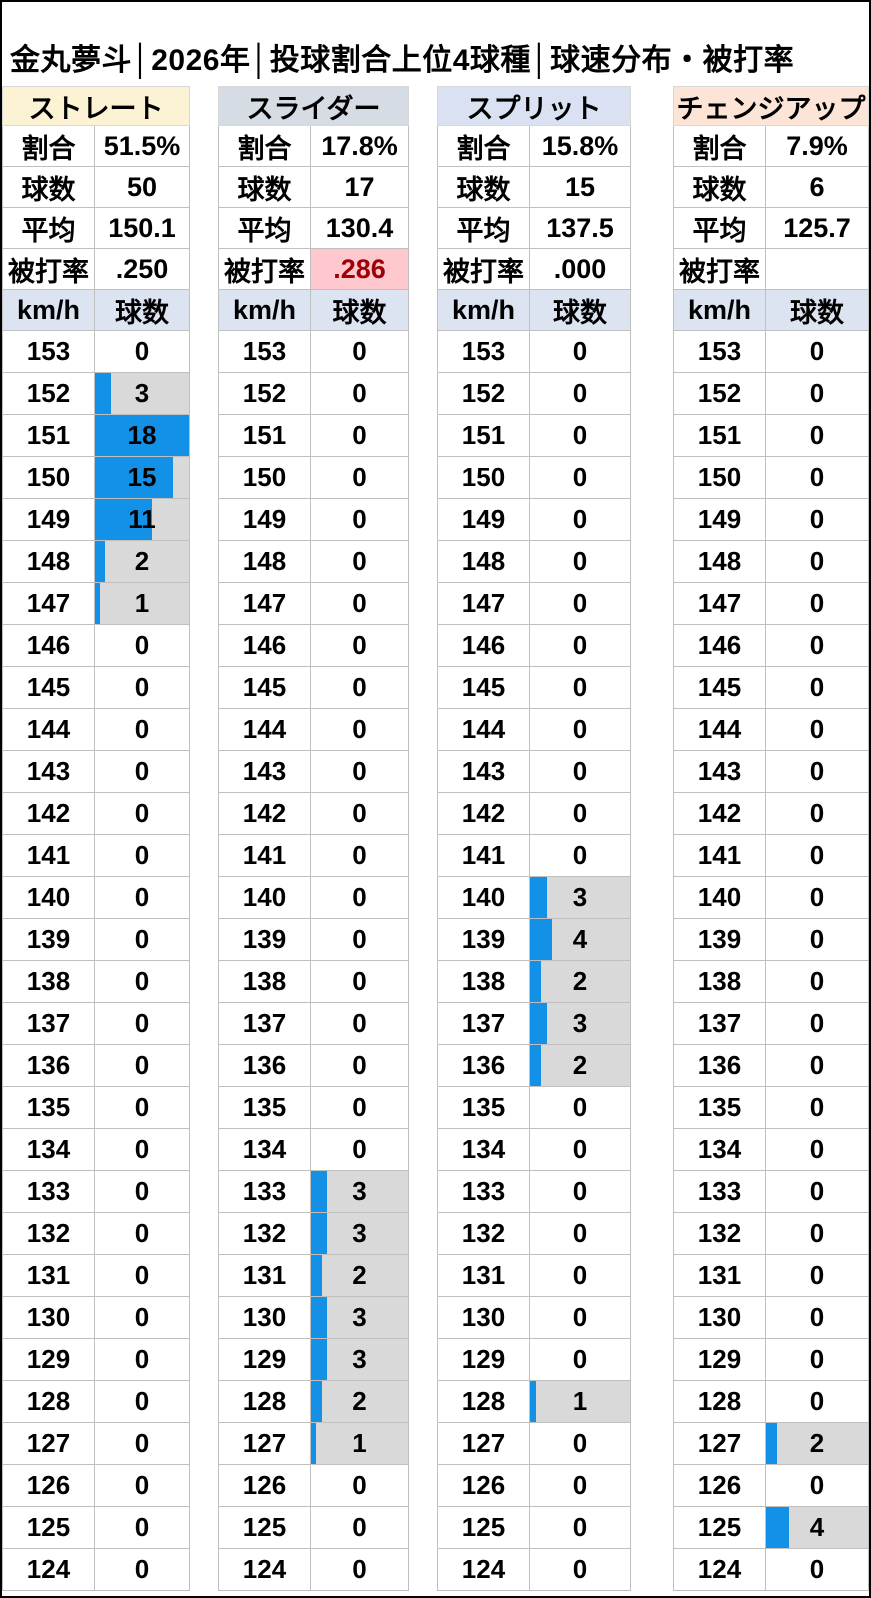 This screenshot has height=1598, width=871. What do you see at coordinates (534, 228) in the screenshot?
I see `avg-row: 平均 137.5` at bounding box center [534, 228].